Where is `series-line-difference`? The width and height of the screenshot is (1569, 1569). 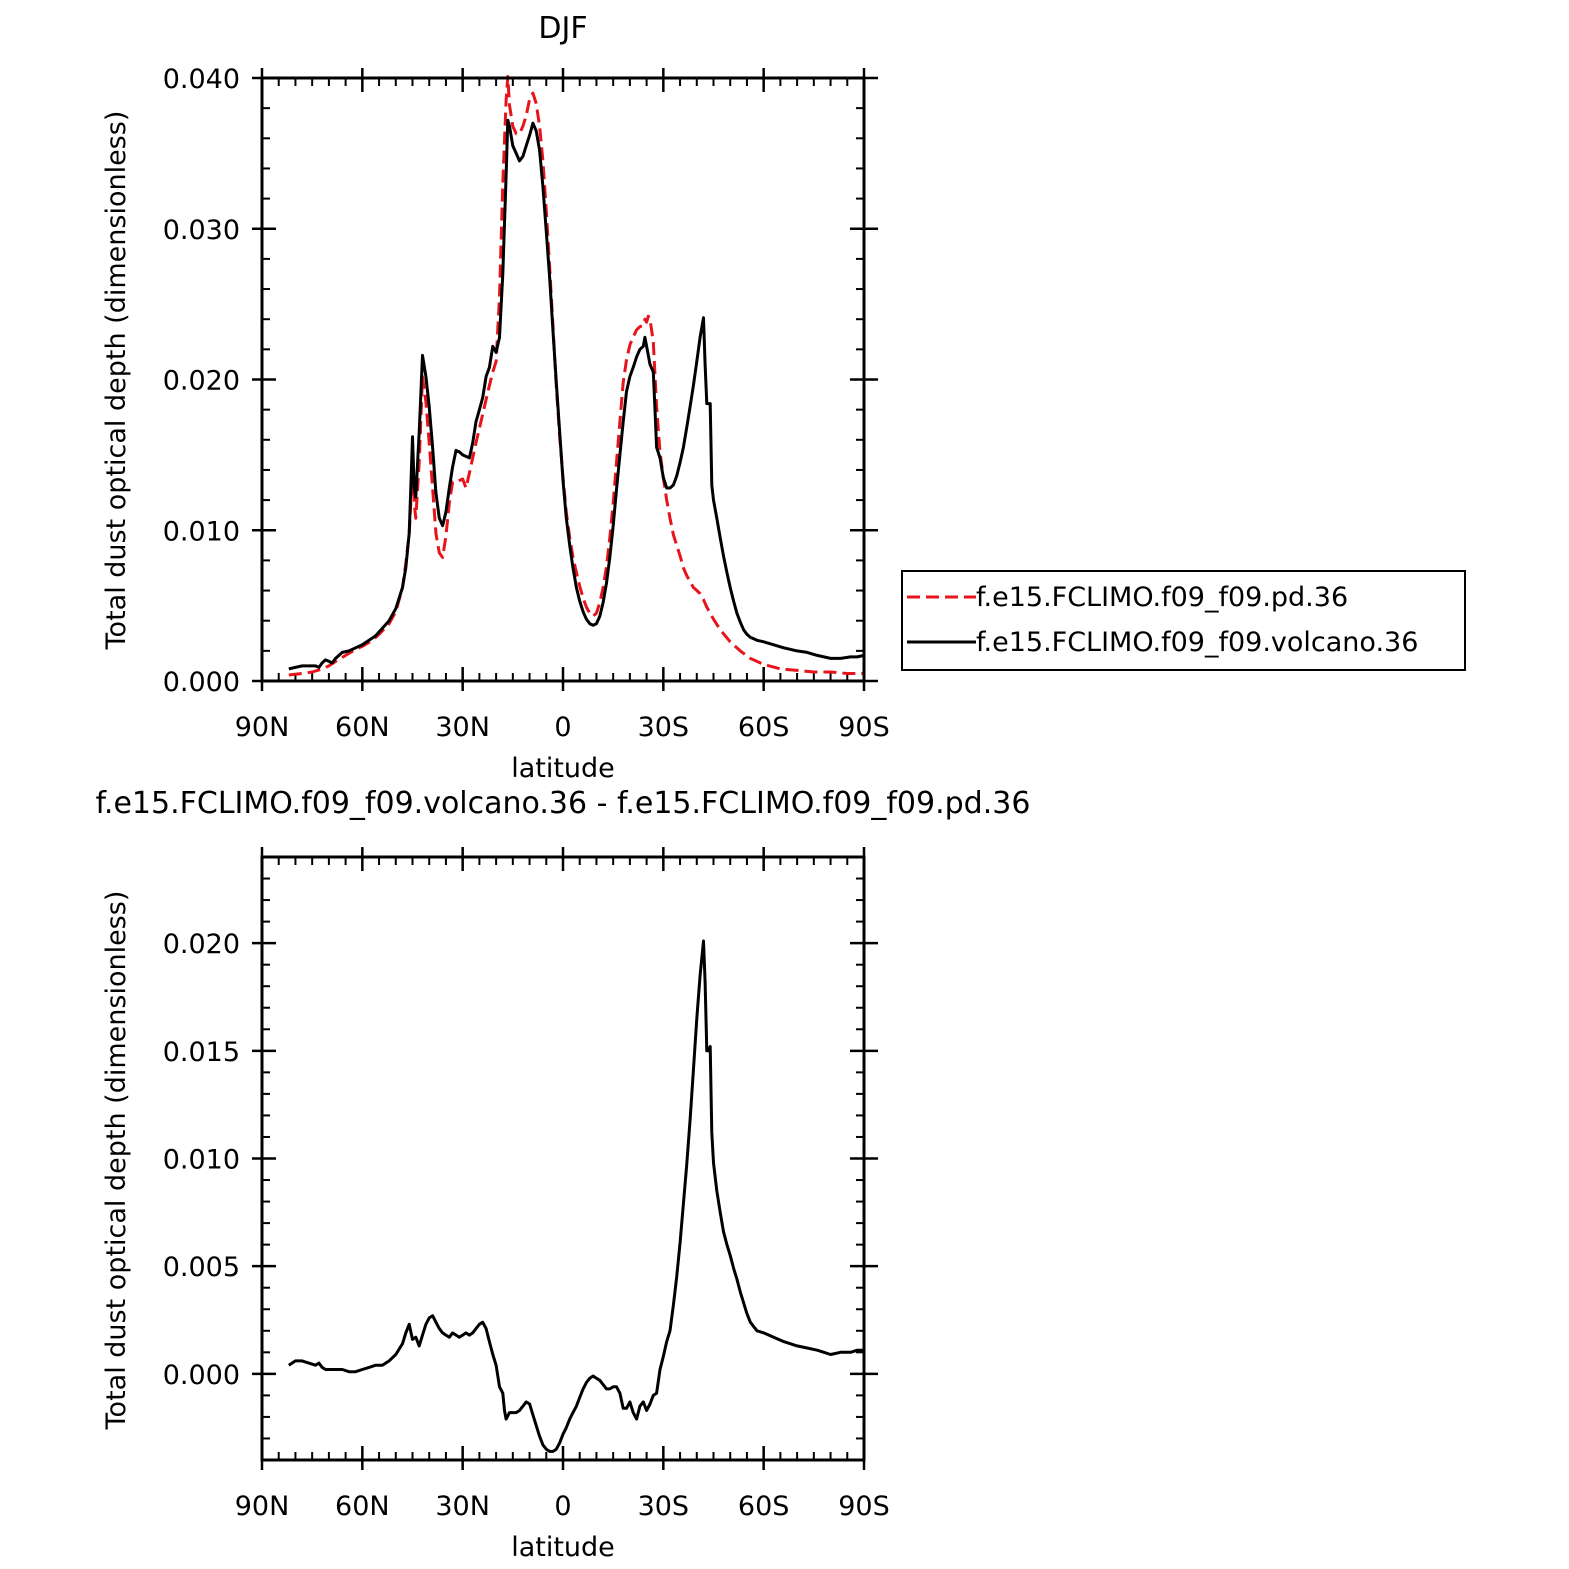 series-line-difference is located at coordinates (575, 1196).